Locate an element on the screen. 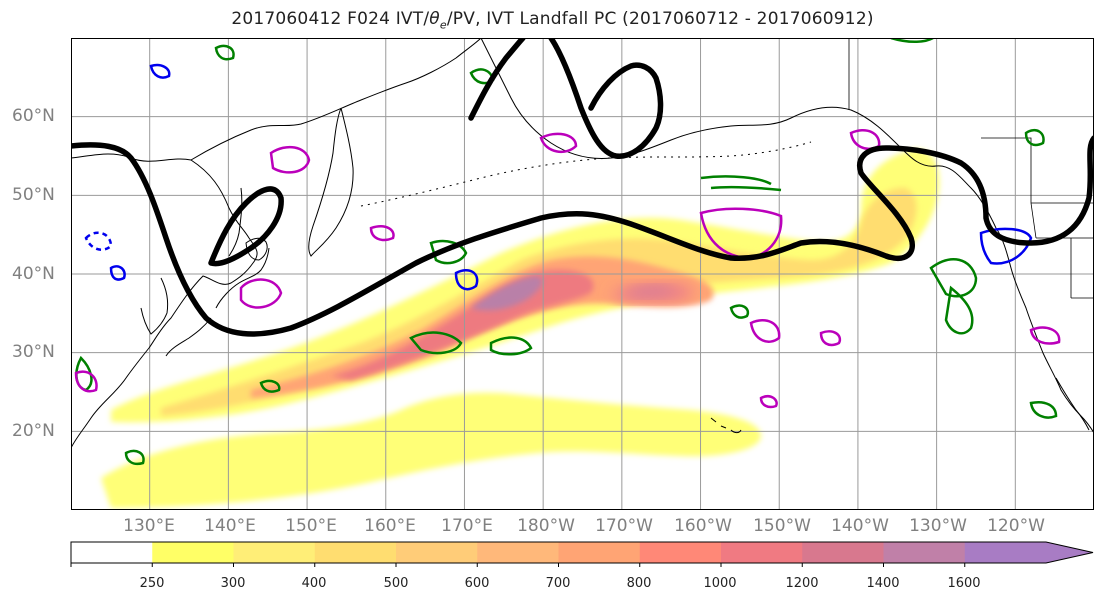  colorbar-ticks is located at coordinates (518, 565).